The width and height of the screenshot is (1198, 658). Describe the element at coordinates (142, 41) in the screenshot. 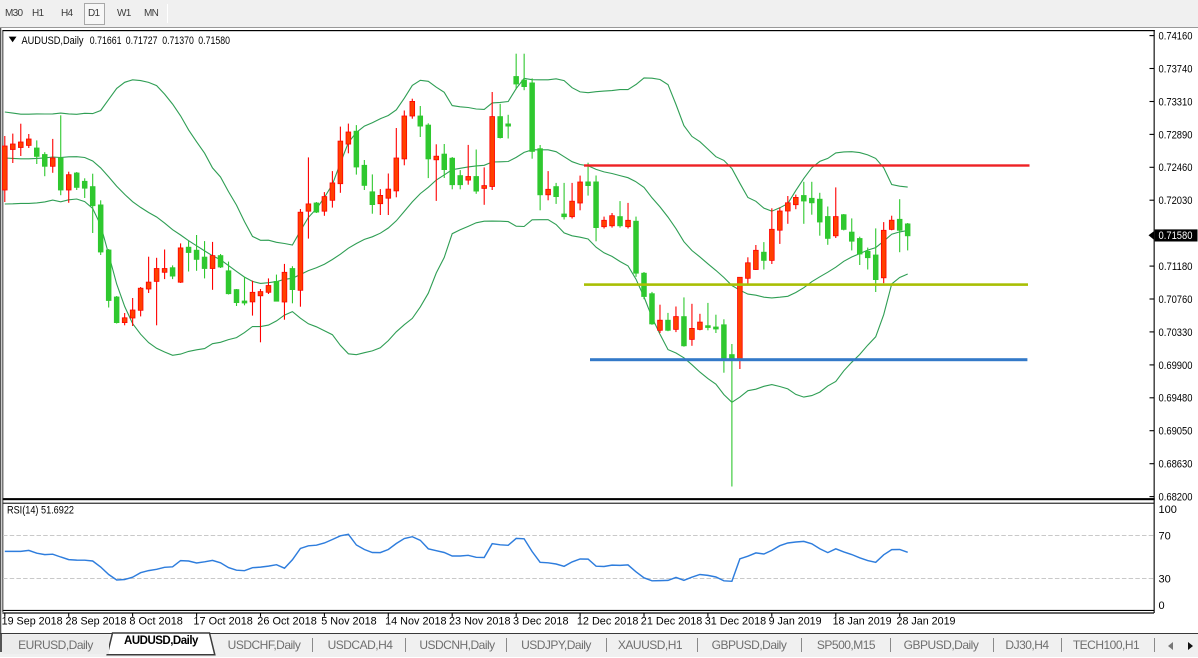

I see `svg-text: 0.71727` at that location.